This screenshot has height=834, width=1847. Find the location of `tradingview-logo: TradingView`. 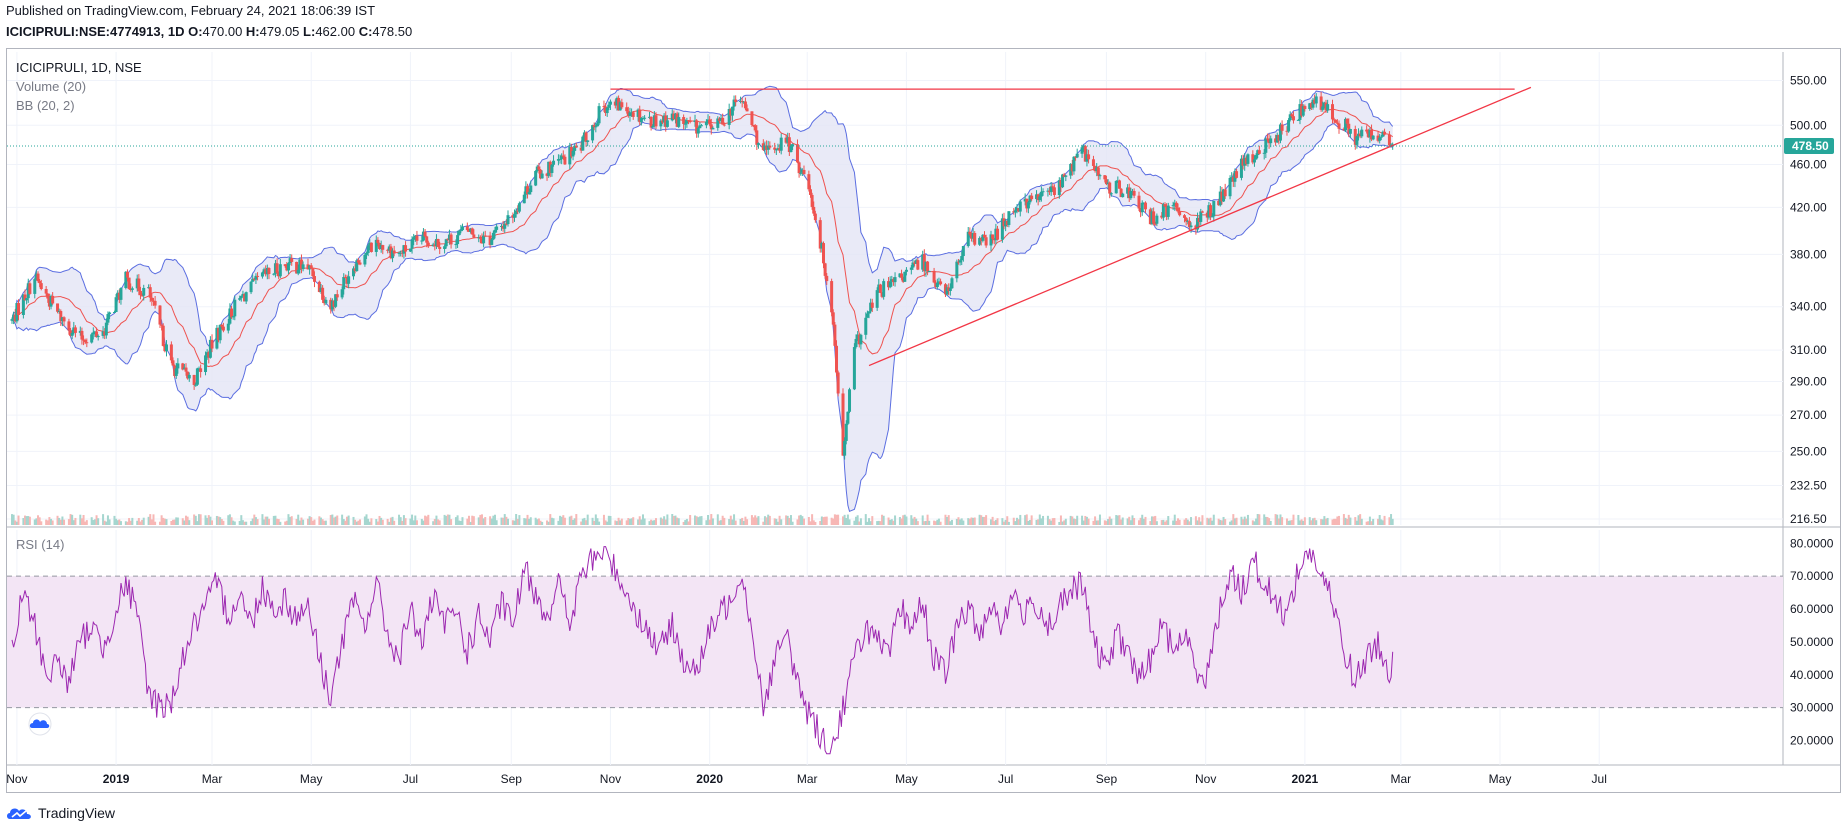

tradingview-logo: TradingView is located at coordinates (60, 813).